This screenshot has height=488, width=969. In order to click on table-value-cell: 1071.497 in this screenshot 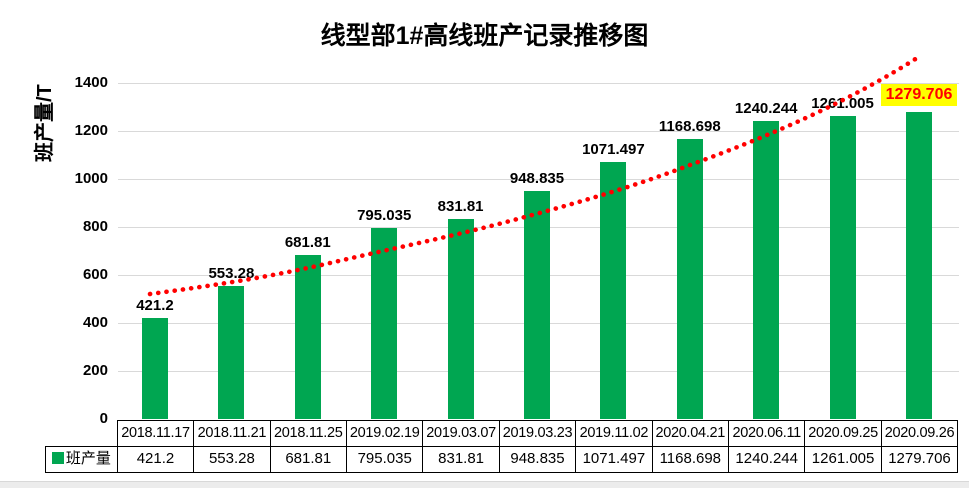, I will do `click(614, 459)`.